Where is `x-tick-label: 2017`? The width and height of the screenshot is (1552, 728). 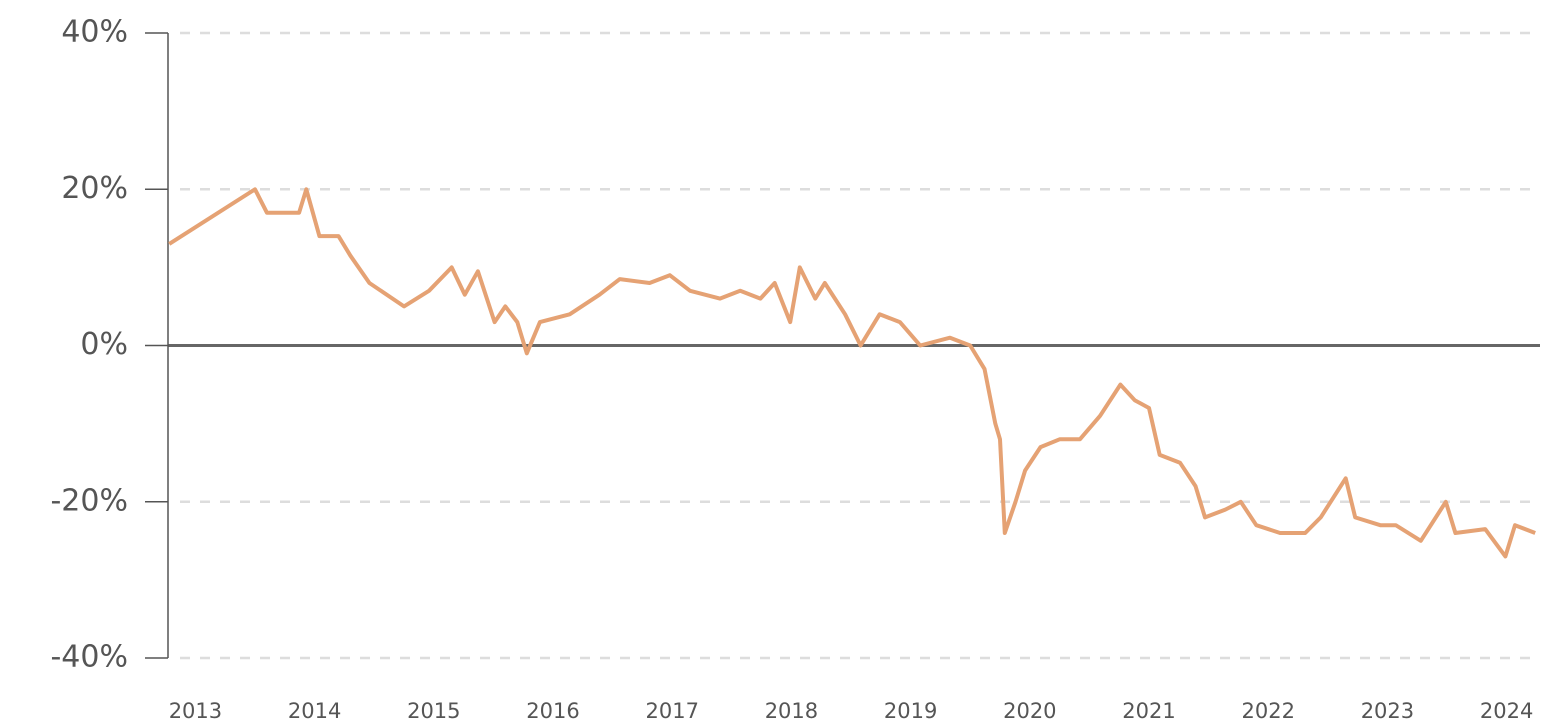
x-tick-label: 2017 is located at coordinates (671, 711).